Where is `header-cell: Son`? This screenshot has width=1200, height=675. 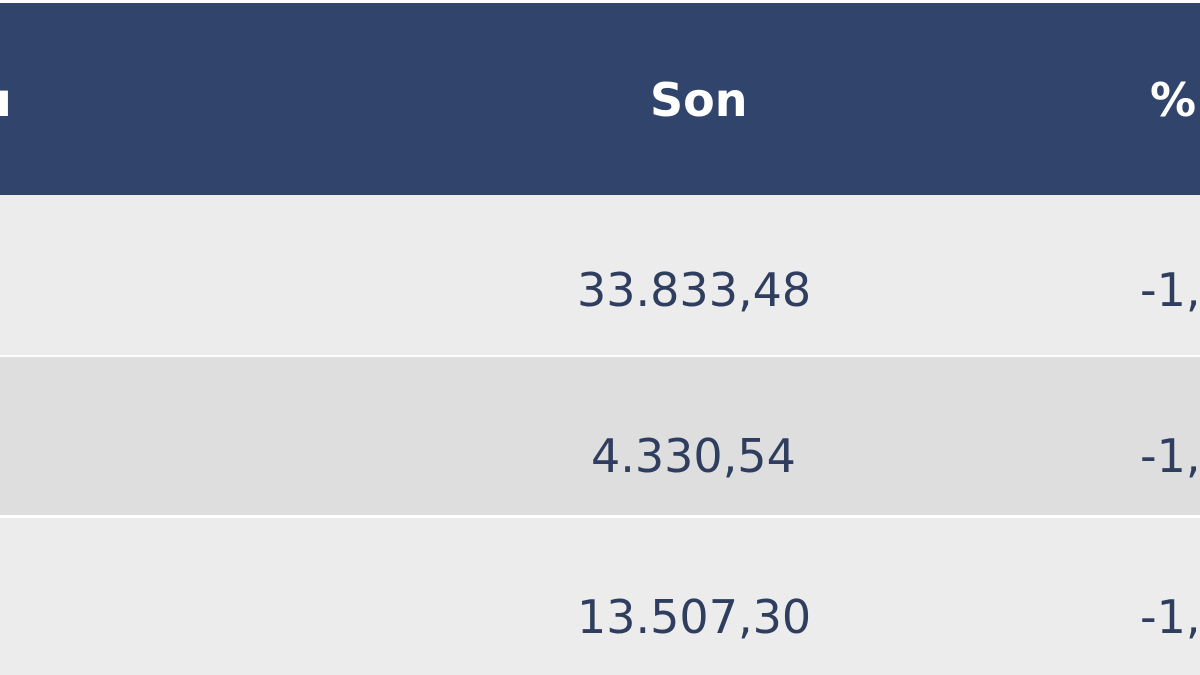 header-cell: Son is located at coordinates (699, 100).